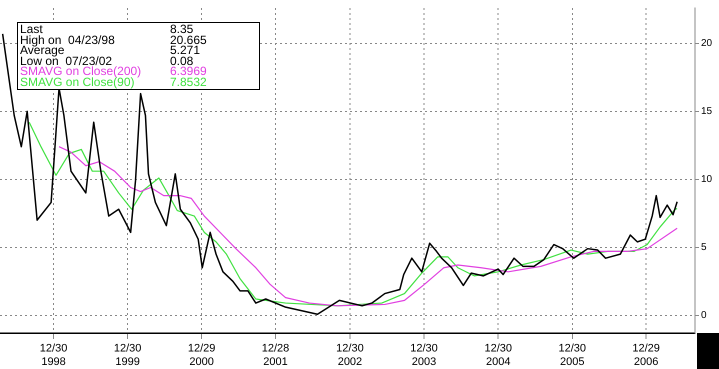 The height and width of the screenshot is (369, 719). What do you see at coordinates (707, 112) in the screenshot?
I see `y-tick-label: 15` at bounding box center [707, 112].